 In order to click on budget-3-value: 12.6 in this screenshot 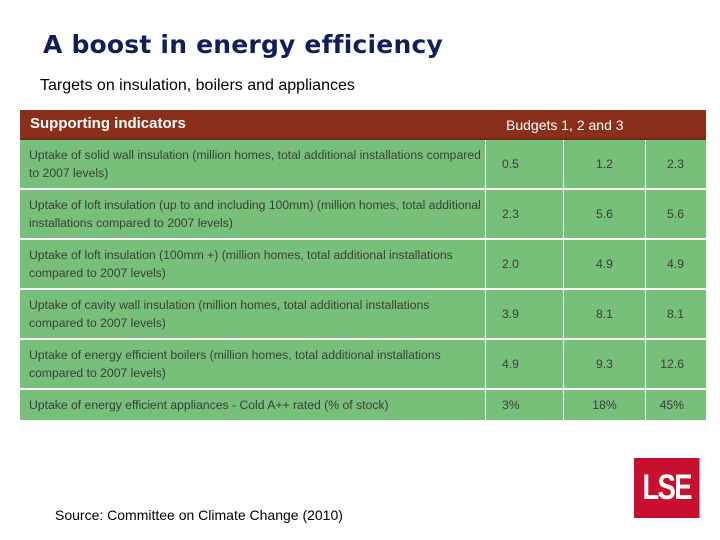, I will do `click(672, 364)`.